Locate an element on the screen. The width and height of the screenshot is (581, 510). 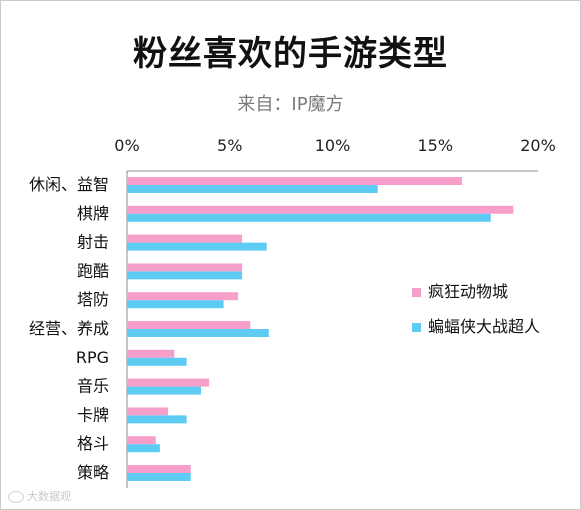
legend-label: 蝙蝠侠大战超人 is located at coordinates (484, 326).